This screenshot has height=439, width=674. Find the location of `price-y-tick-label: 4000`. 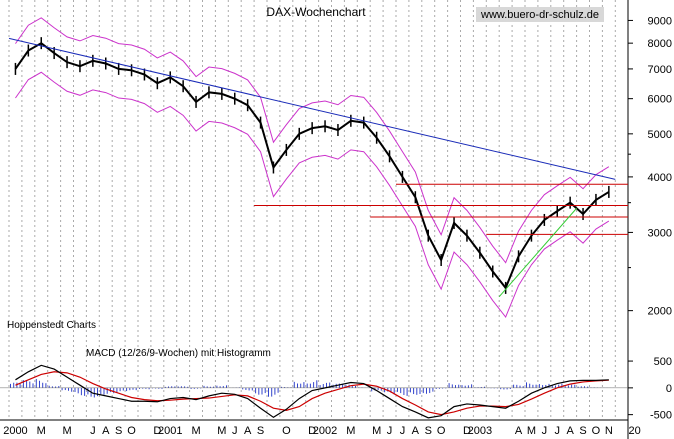

price-y-tick-label: 4000 is located at coordinates (660, 178).